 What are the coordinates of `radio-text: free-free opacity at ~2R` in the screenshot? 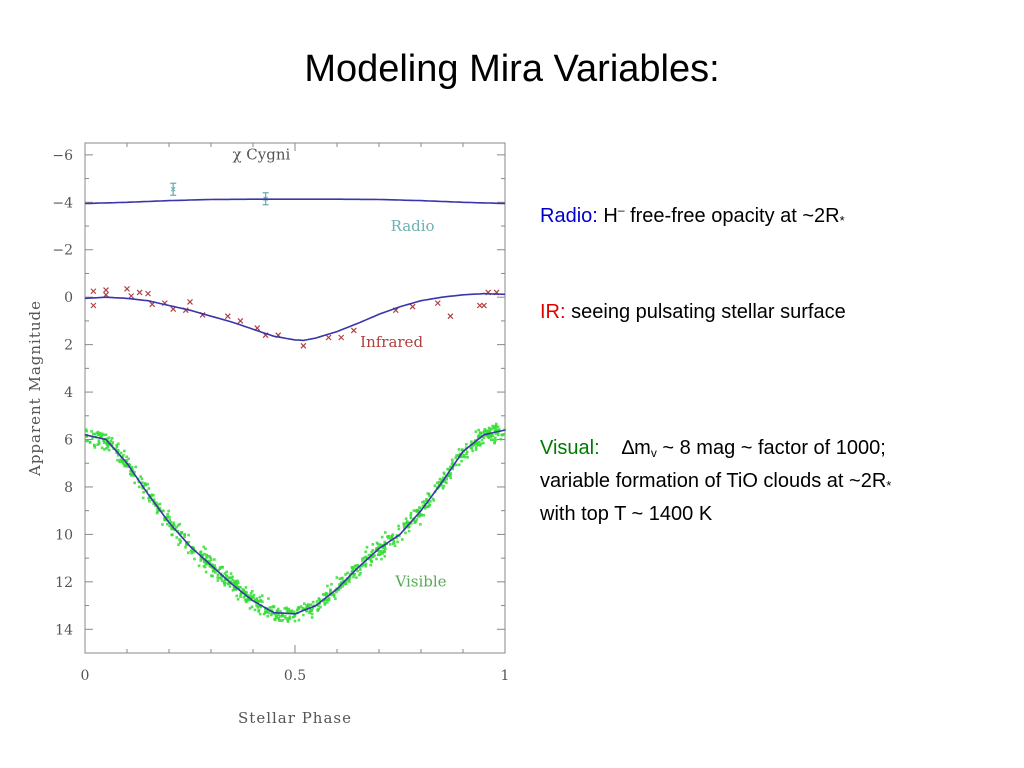 It's located at (732, 216).